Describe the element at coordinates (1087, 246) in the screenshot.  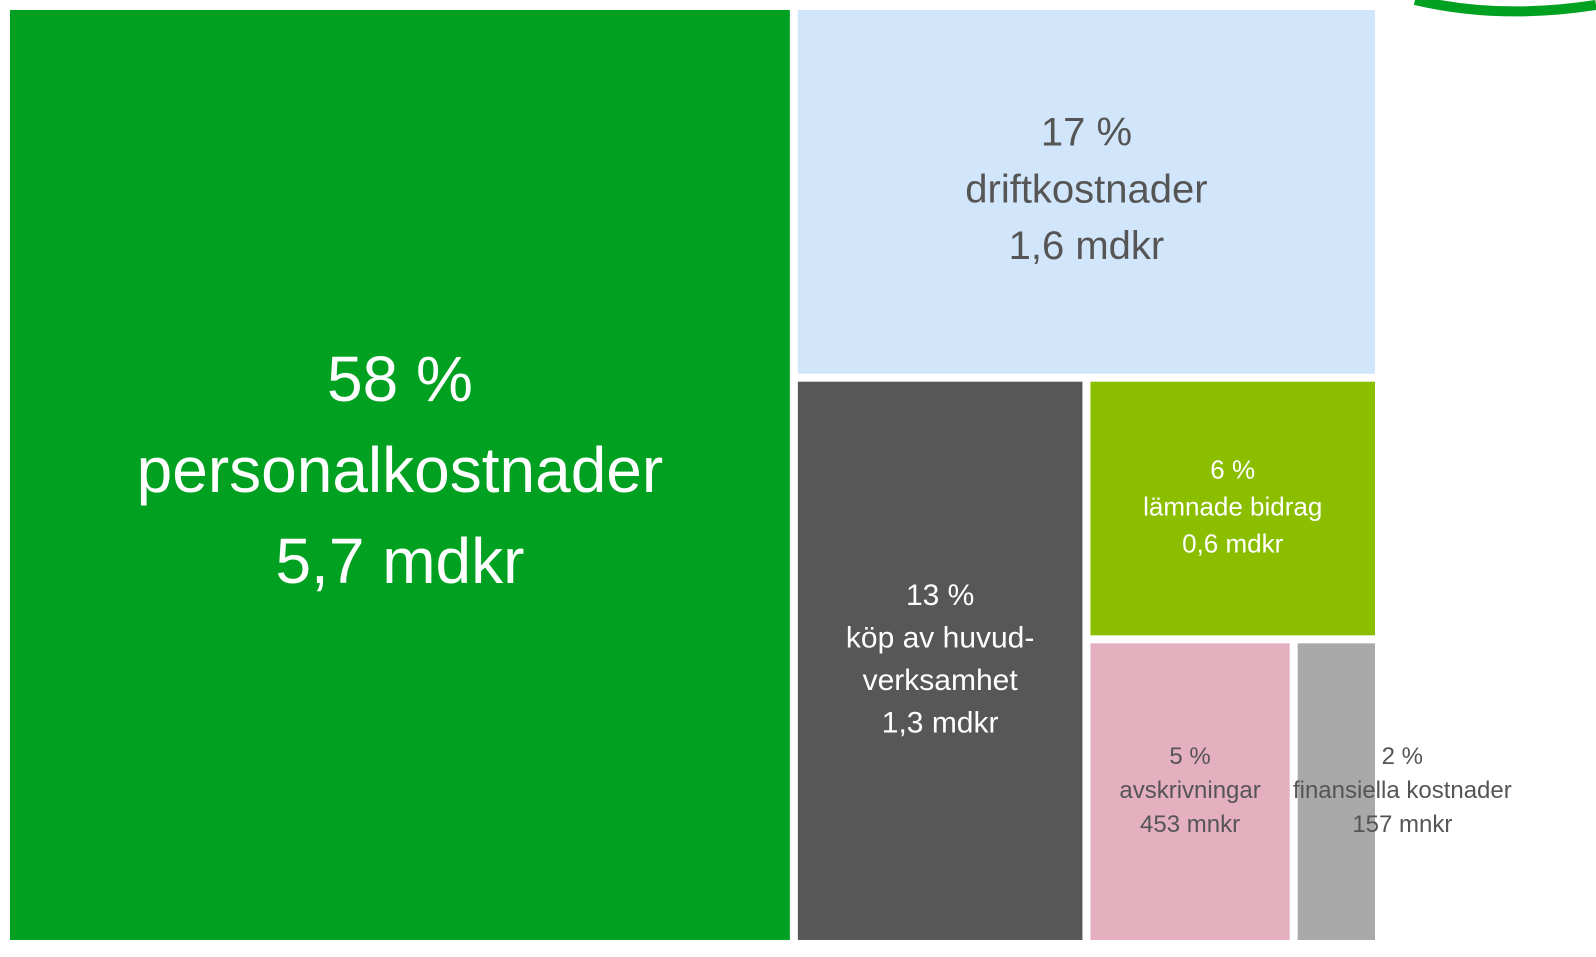
I see `amount-label: 1,6 mdkr` at that location.